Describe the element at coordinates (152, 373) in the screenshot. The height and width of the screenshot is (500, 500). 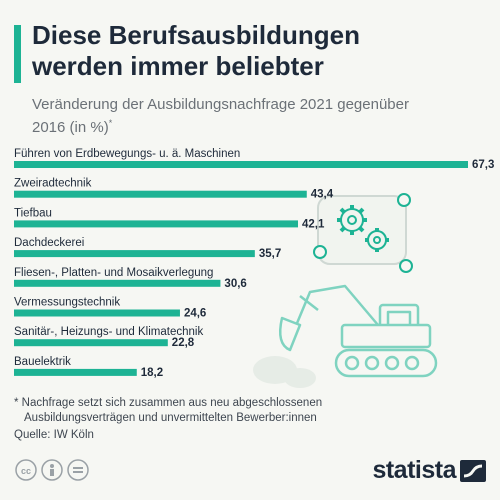
I see `value-label: 18,2` at that location.